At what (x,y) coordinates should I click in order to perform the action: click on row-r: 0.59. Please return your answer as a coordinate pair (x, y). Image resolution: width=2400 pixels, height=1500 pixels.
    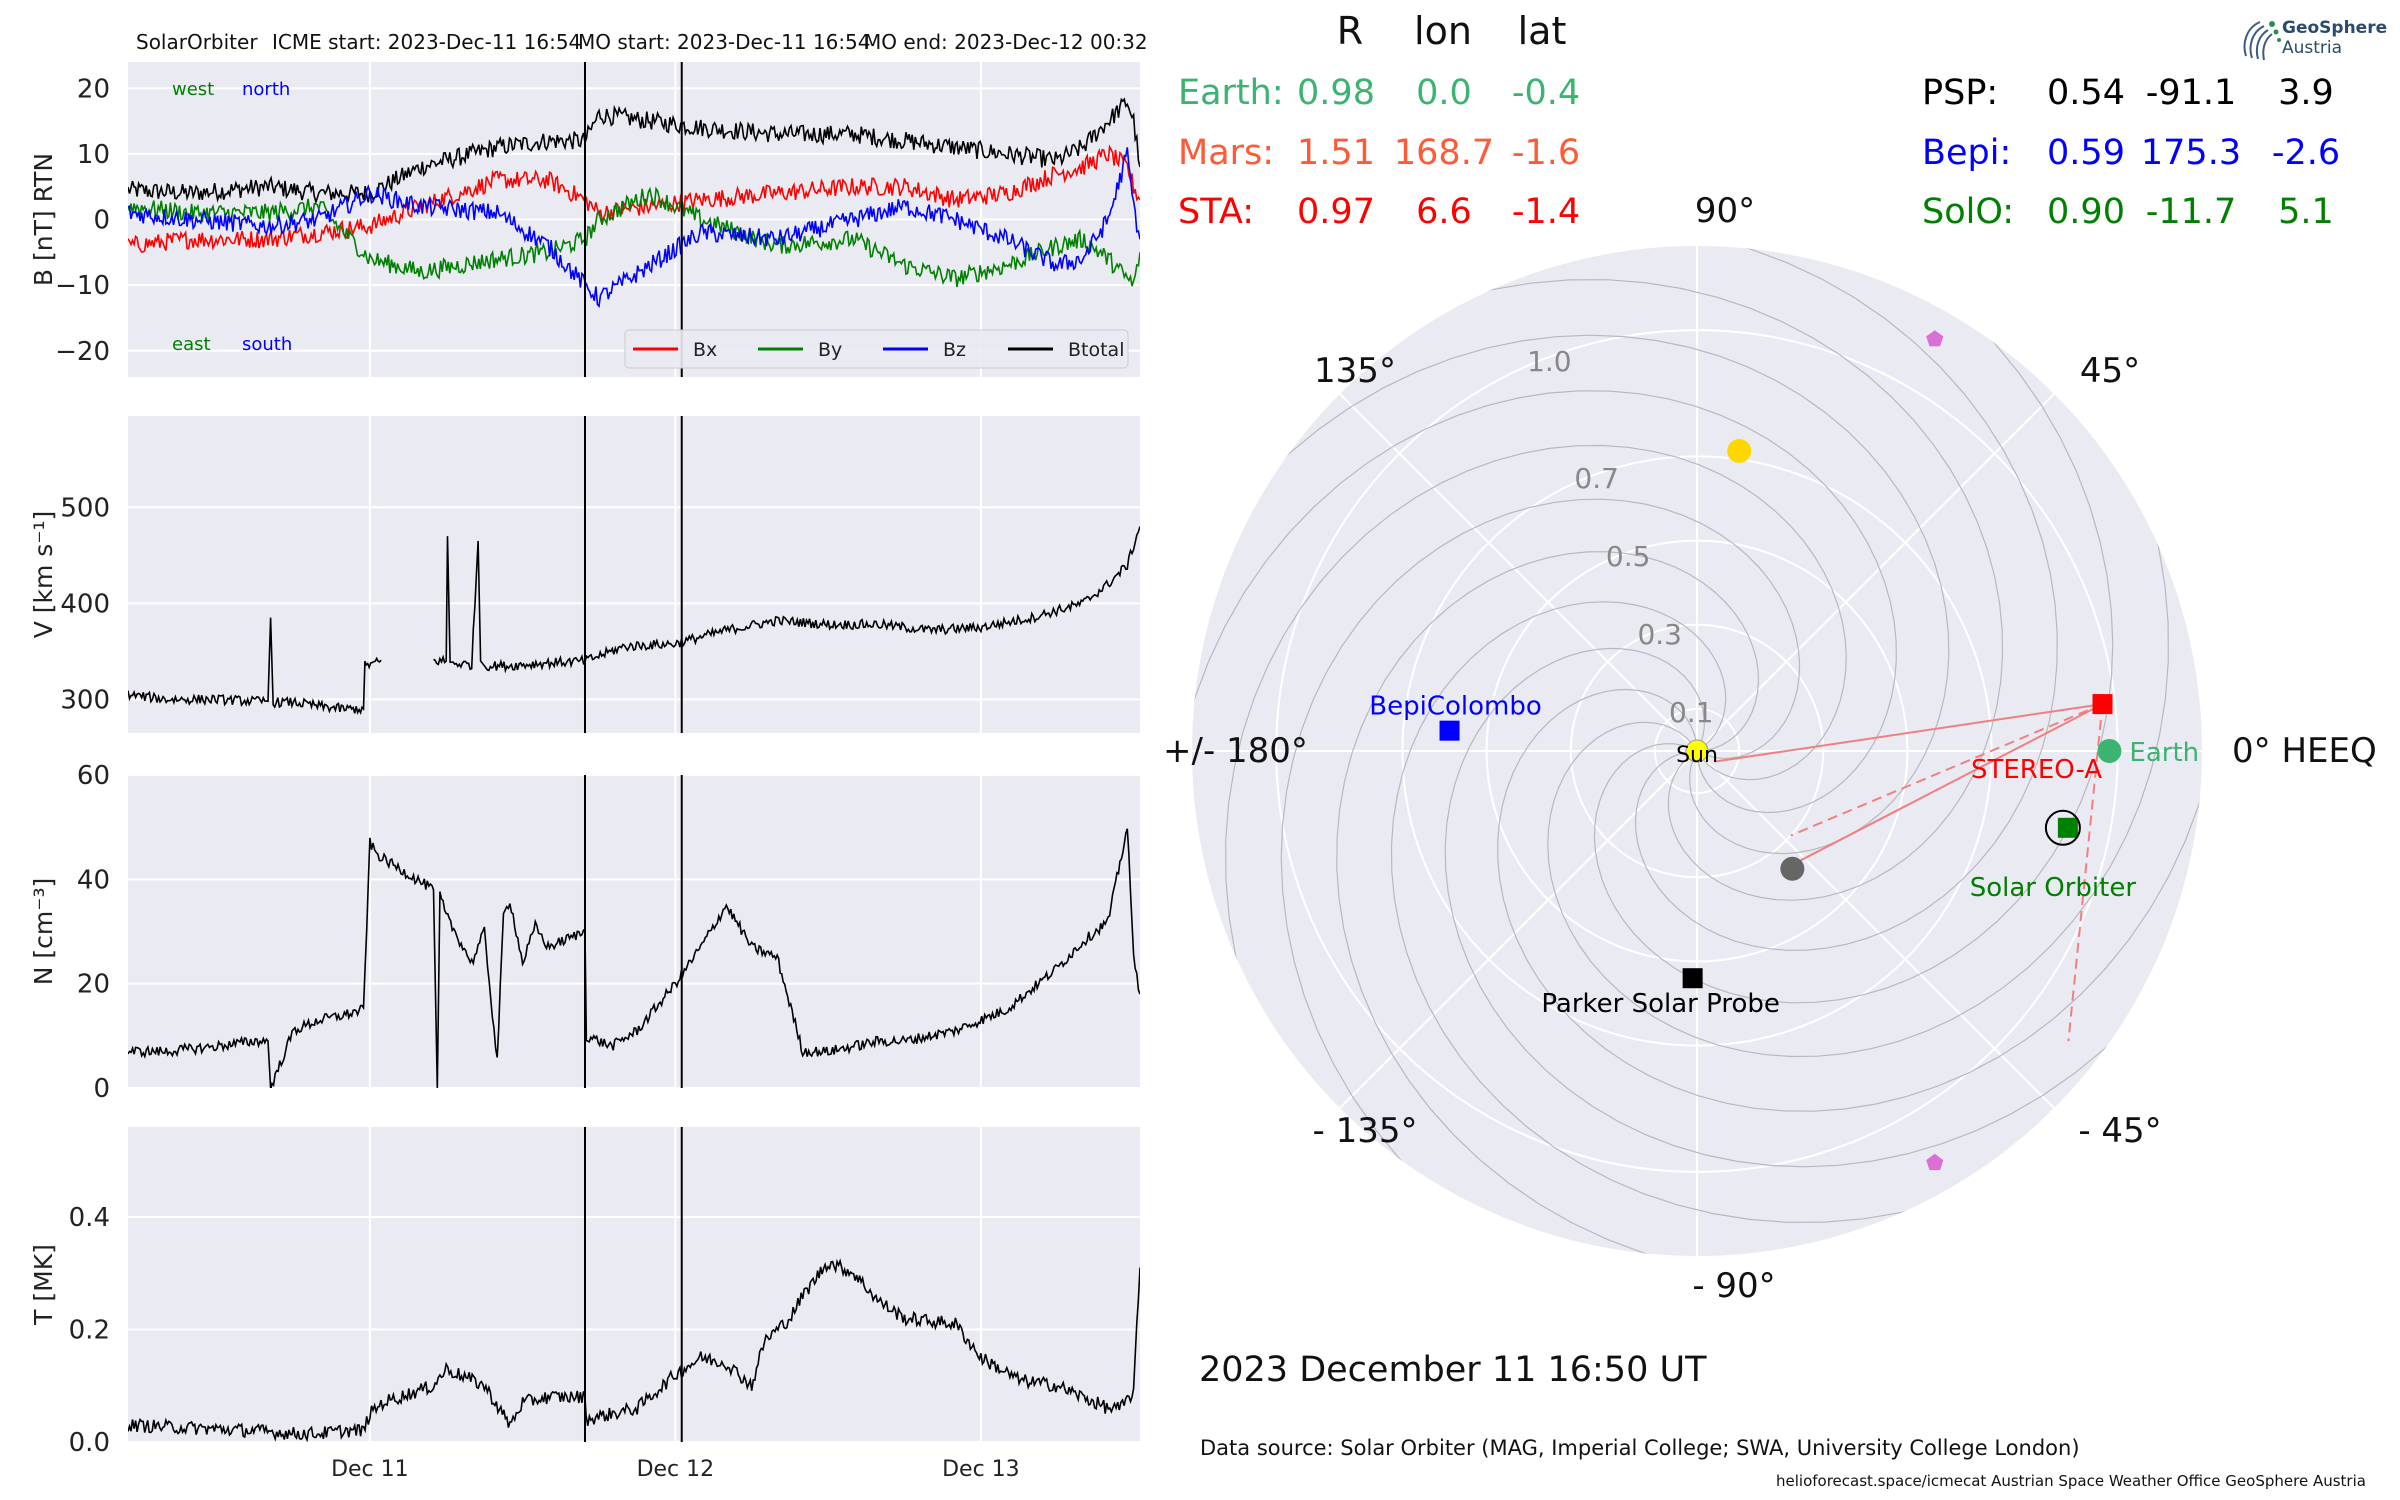
    Looking at the image, I should click on (2086, 153).